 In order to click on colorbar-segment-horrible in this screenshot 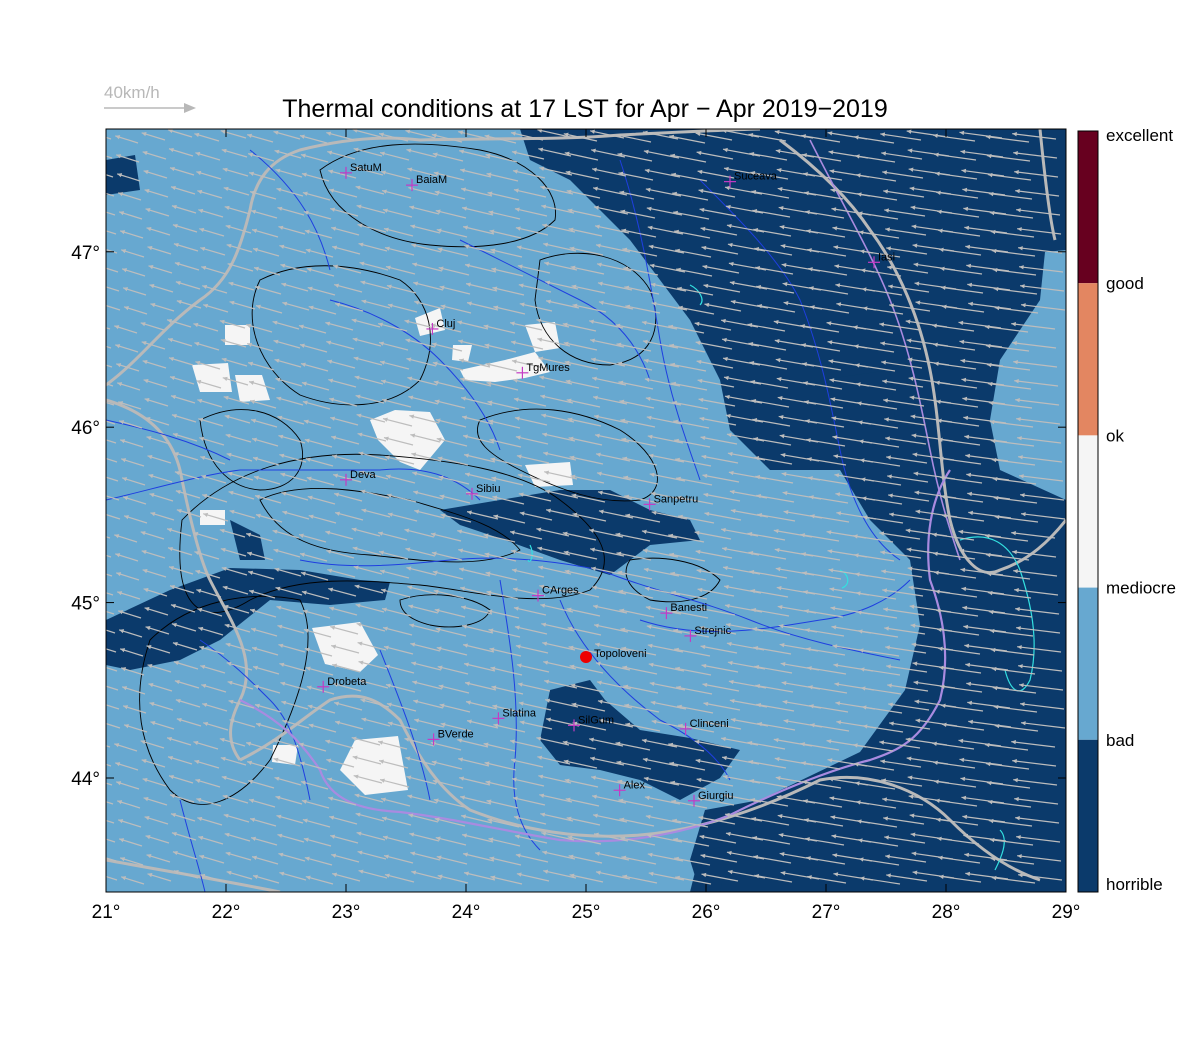, I will do `click(1088, 815)`.